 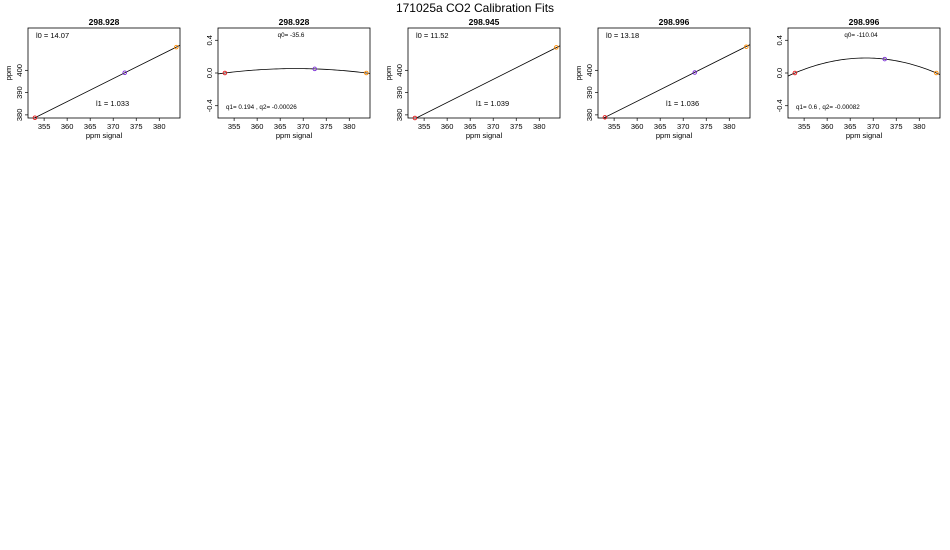 I want to click on chart-title: 298.945, so click(x=484, y=22).